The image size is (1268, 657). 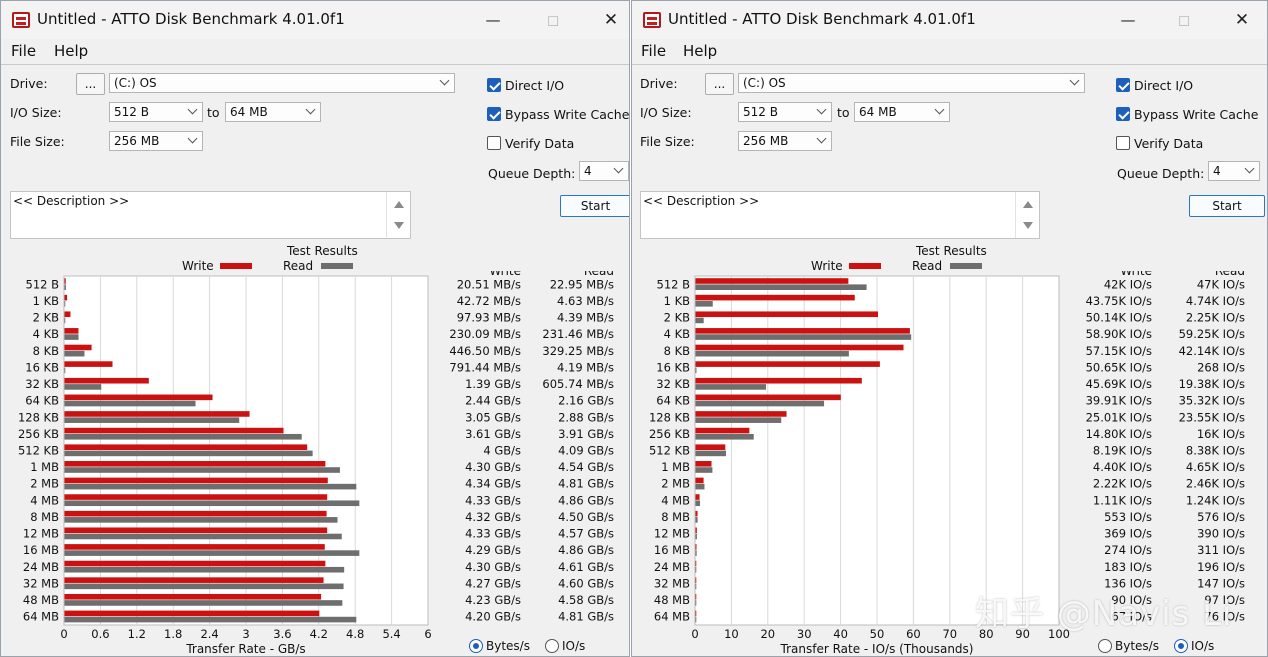 What do you see at coordinates (21, 20) in the screenshot?
I see `atto-app-icon` at bounding box center [21, 20].